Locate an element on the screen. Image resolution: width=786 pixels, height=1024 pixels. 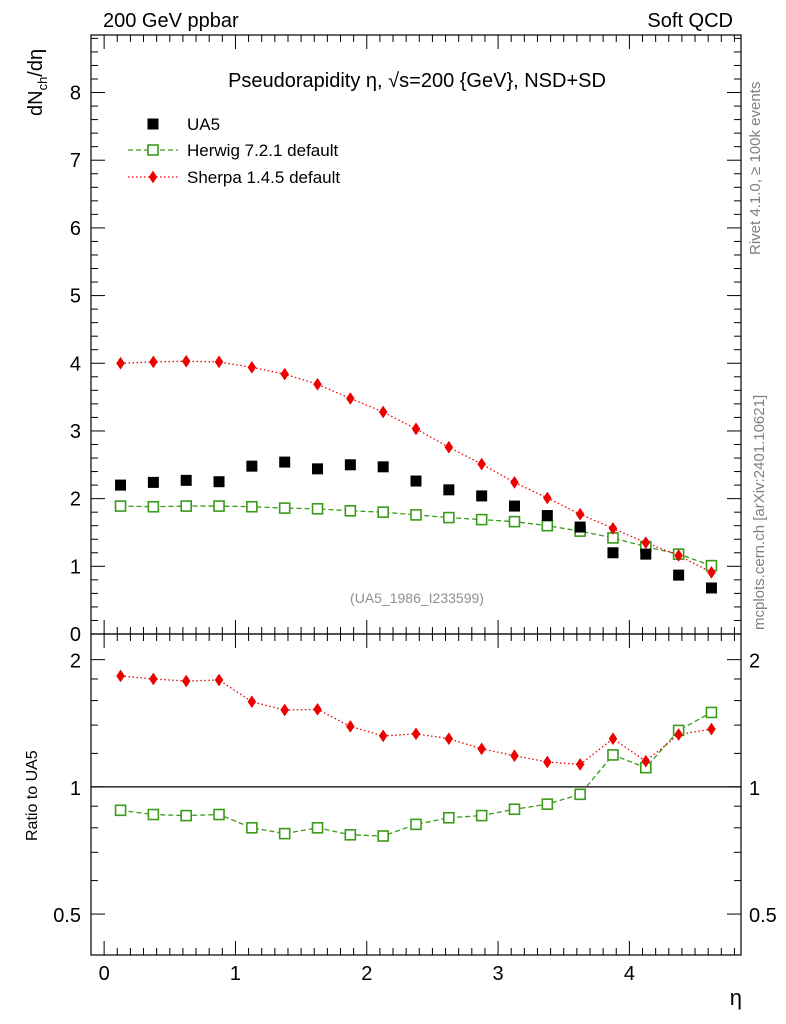
ratio-ytick-label-left: 2 is located at coordinates (75, 662).